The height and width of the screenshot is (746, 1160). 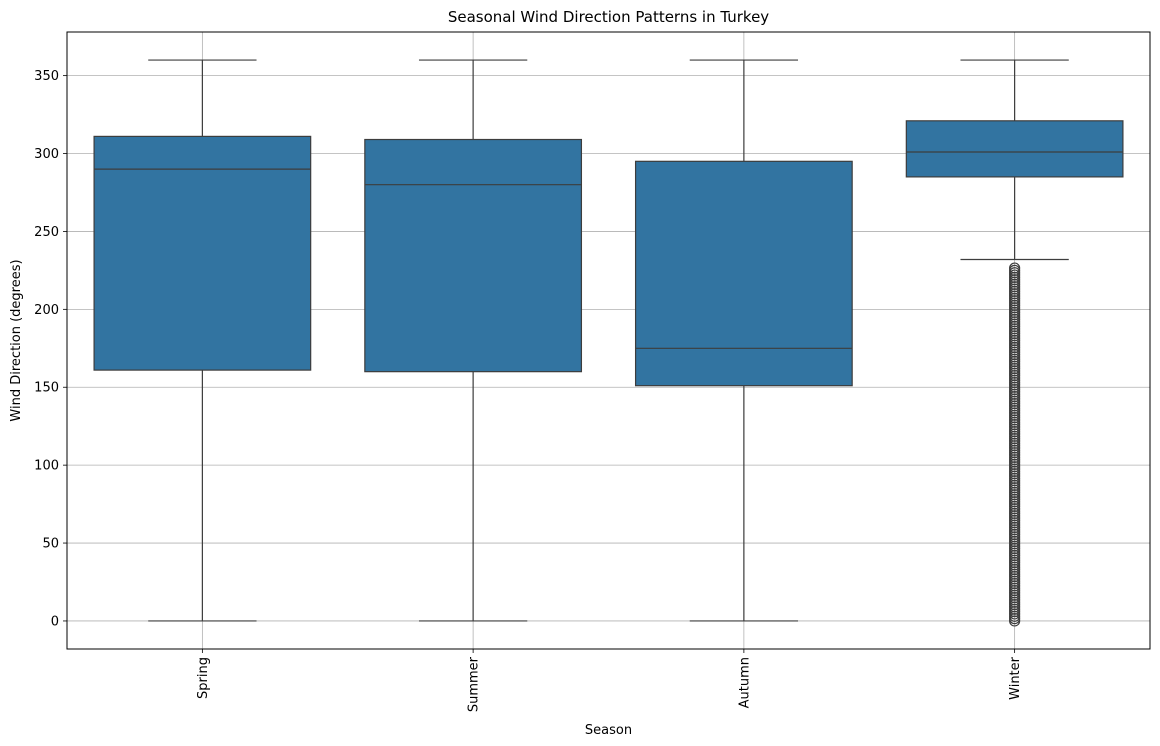 I want to click on x-tick-label: Spring, so click(x=203, y=678).